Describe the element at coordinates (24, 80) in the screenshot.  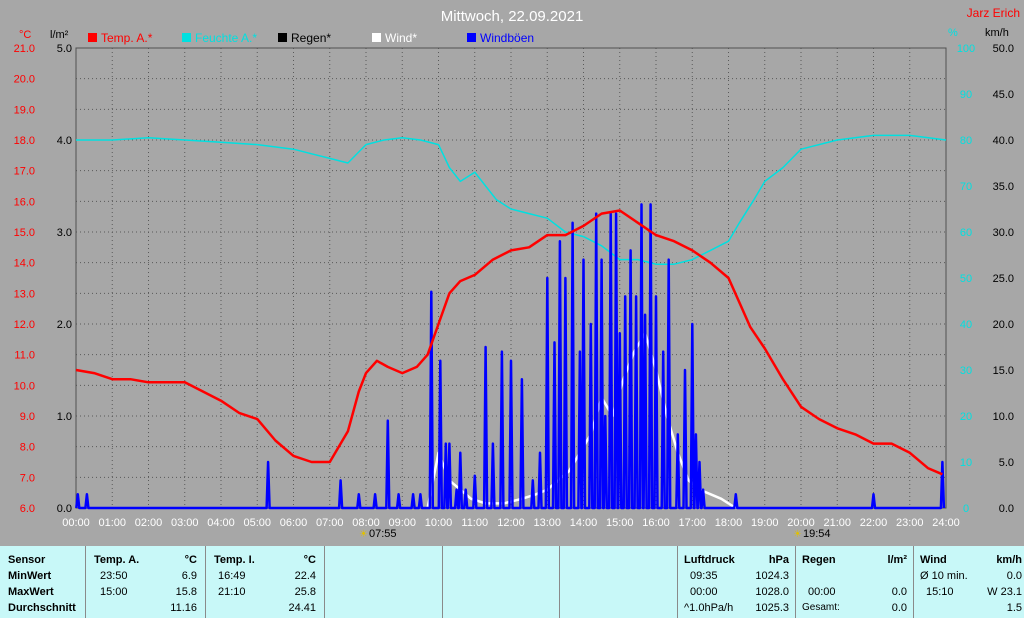
I see `temp-tick-label: 20.0` at that location.